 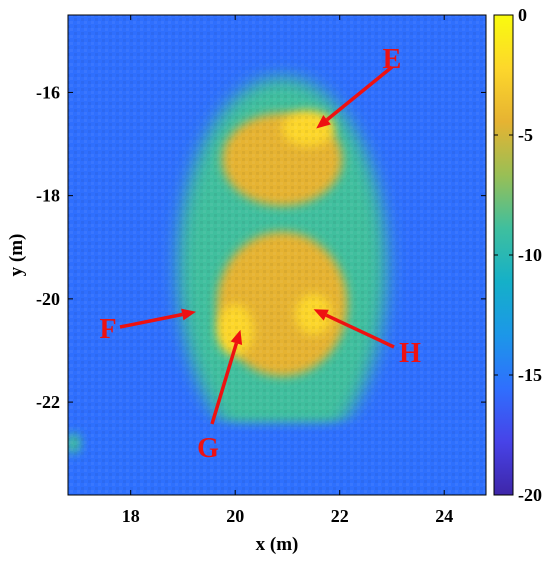 I want to click on annotation-arrow-g, so click(x=224, y=383).